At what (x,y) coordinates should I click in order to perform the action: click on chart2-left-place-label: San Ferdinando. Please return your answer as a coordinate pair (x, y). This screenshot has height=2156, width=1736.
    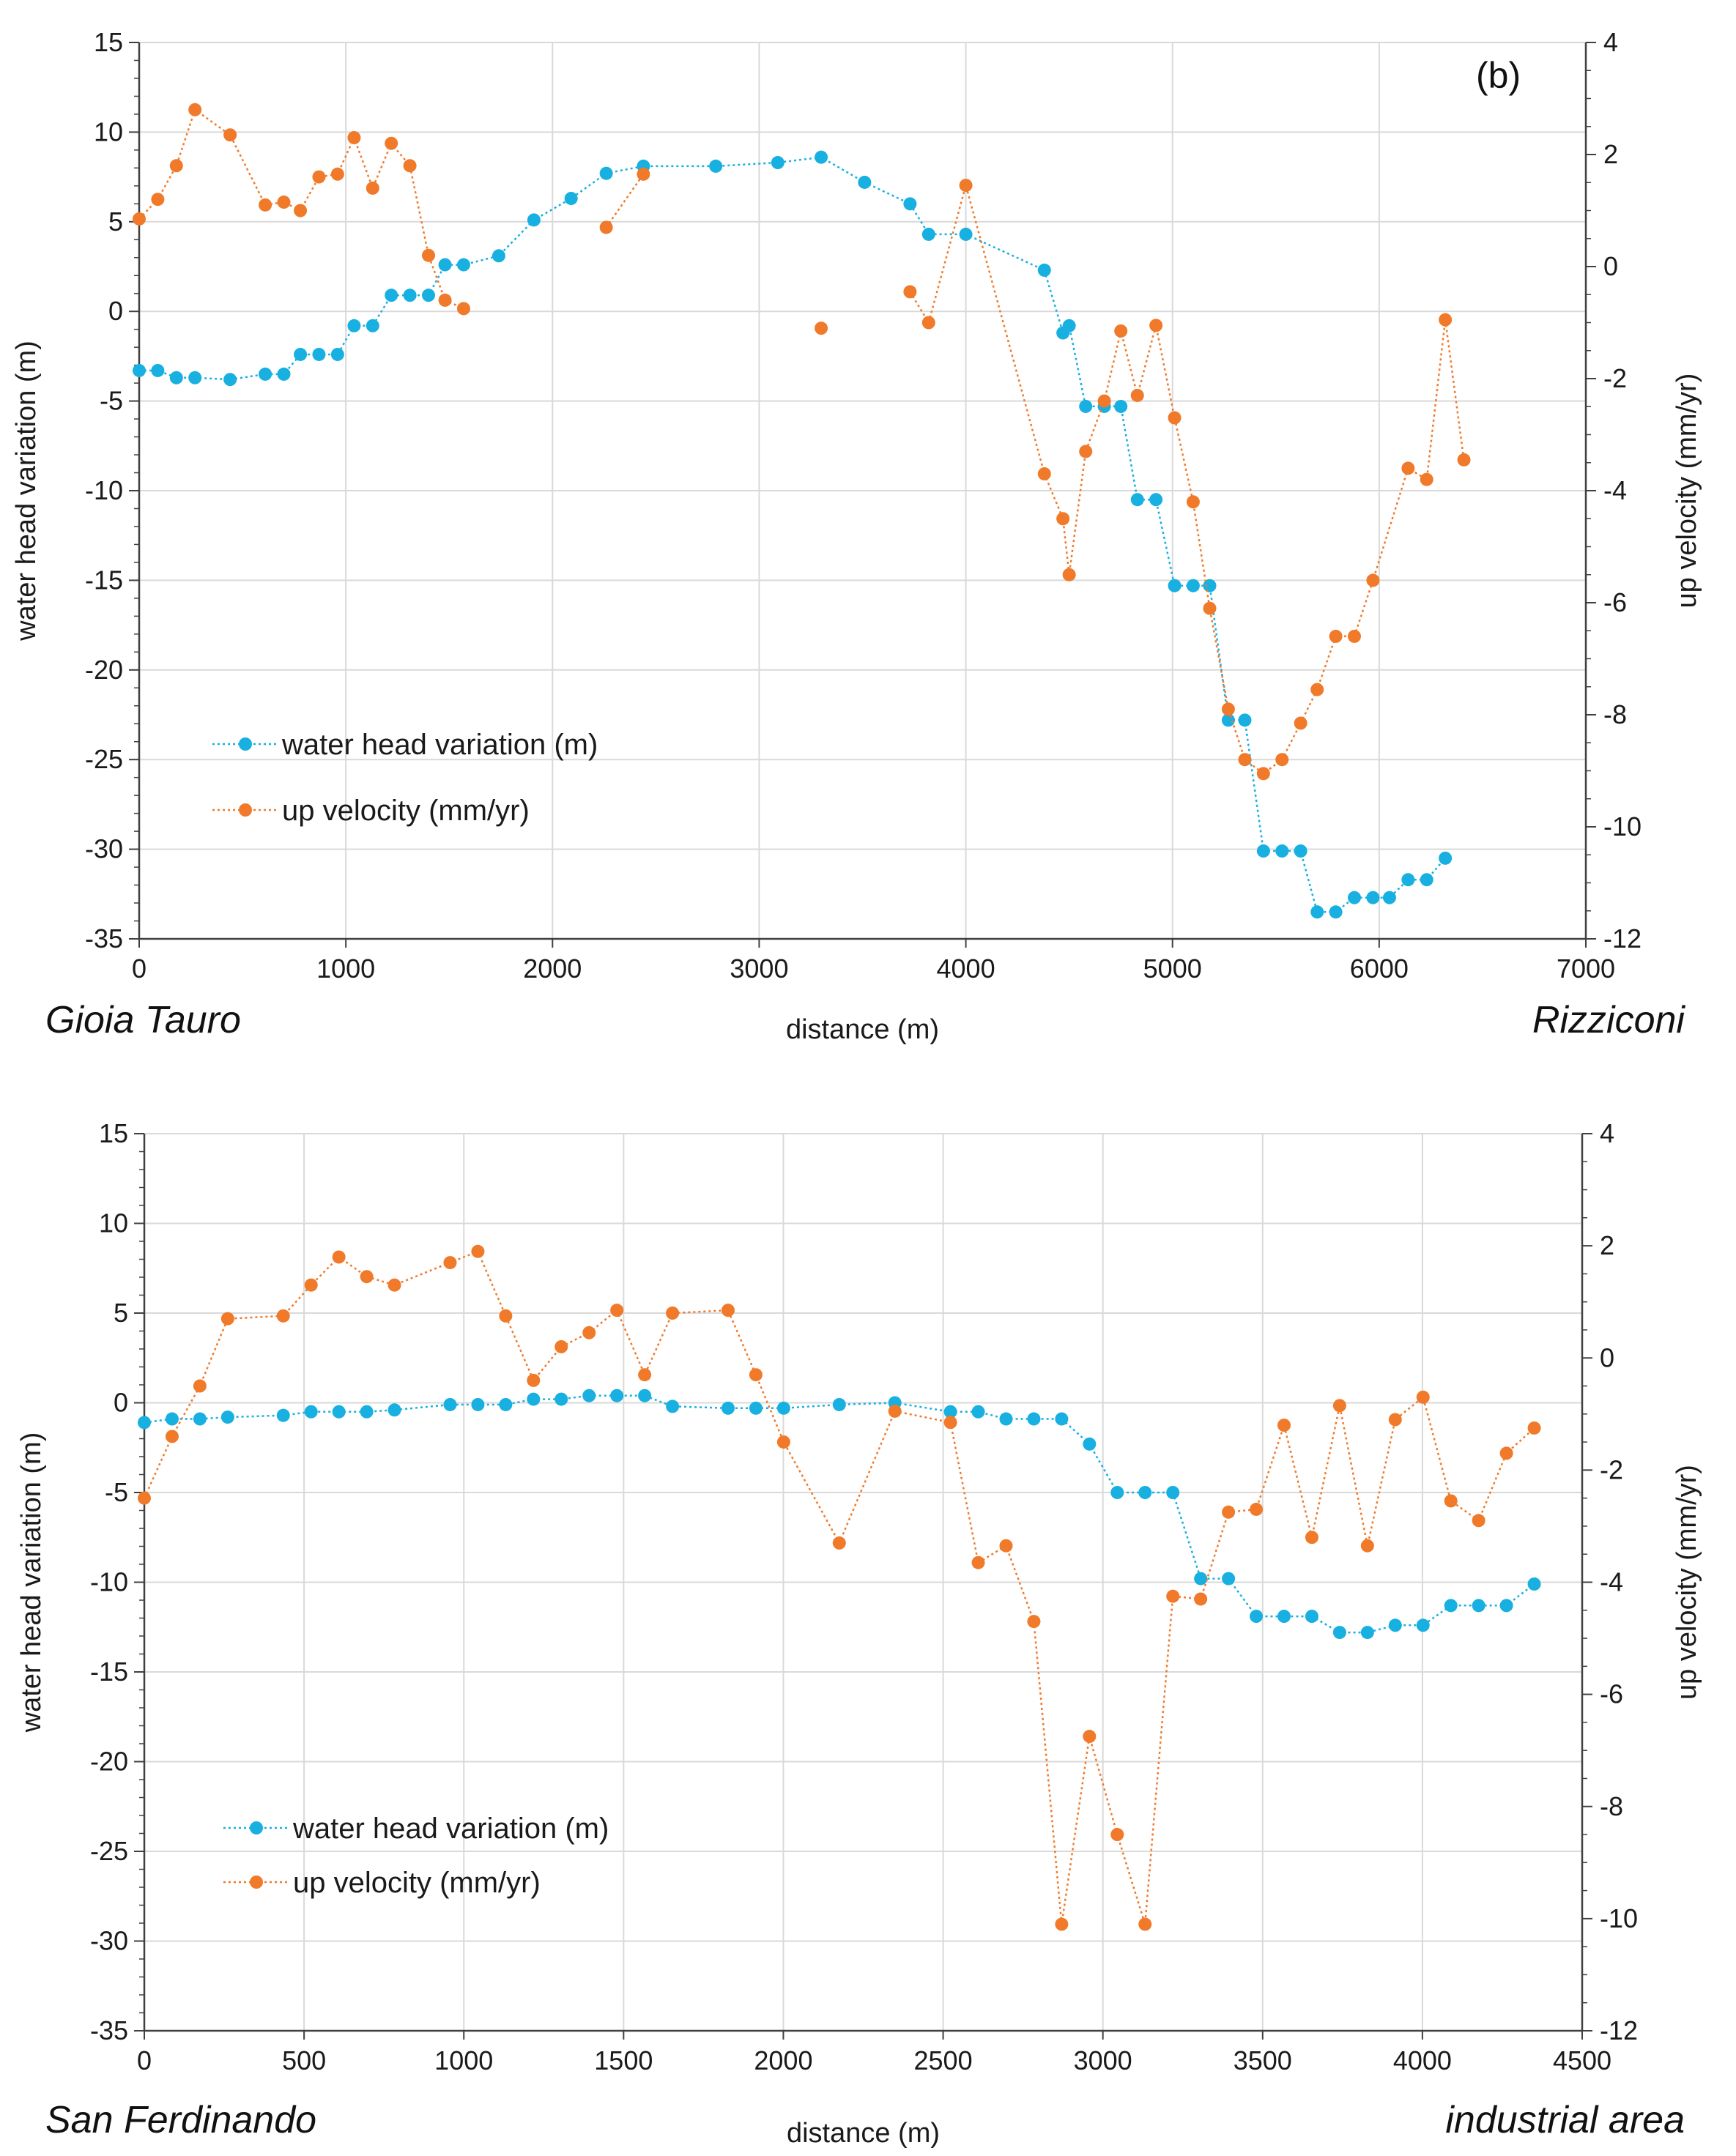
    Looking at the image, I should click on (180, 2120).